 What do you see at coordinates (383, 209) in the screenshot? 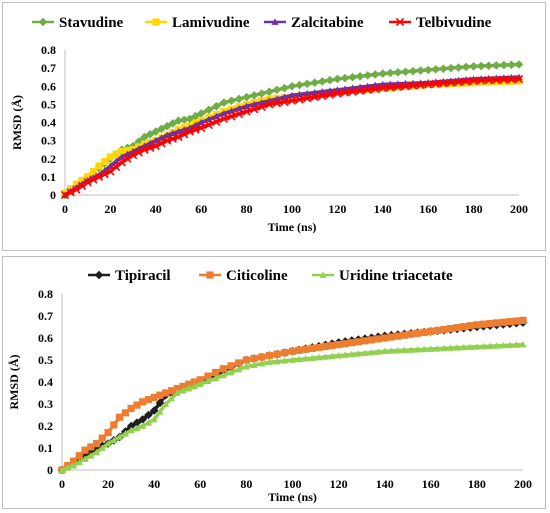
I see `x-tick-label: 140` at bounding box center [383, 209].